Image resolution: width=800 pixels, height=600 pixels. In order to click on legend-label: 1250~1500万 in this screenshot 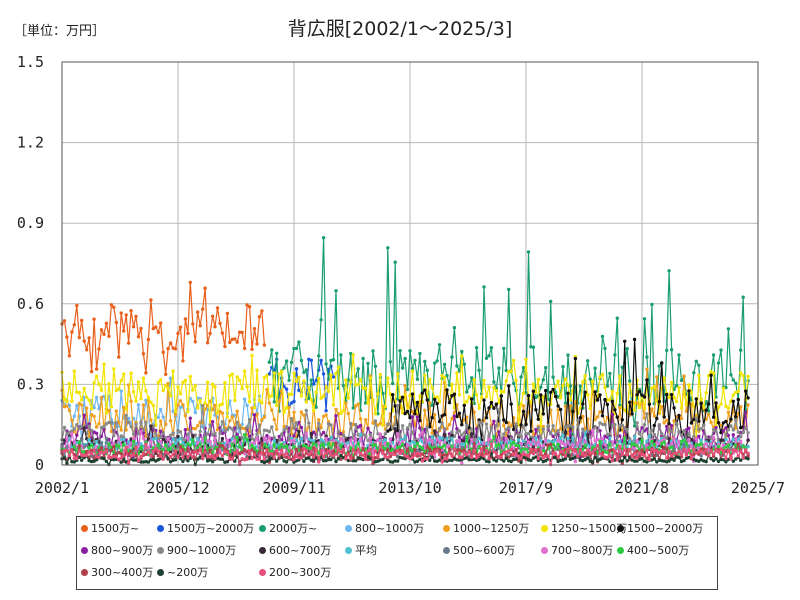, I will do `click(589, 528)`.